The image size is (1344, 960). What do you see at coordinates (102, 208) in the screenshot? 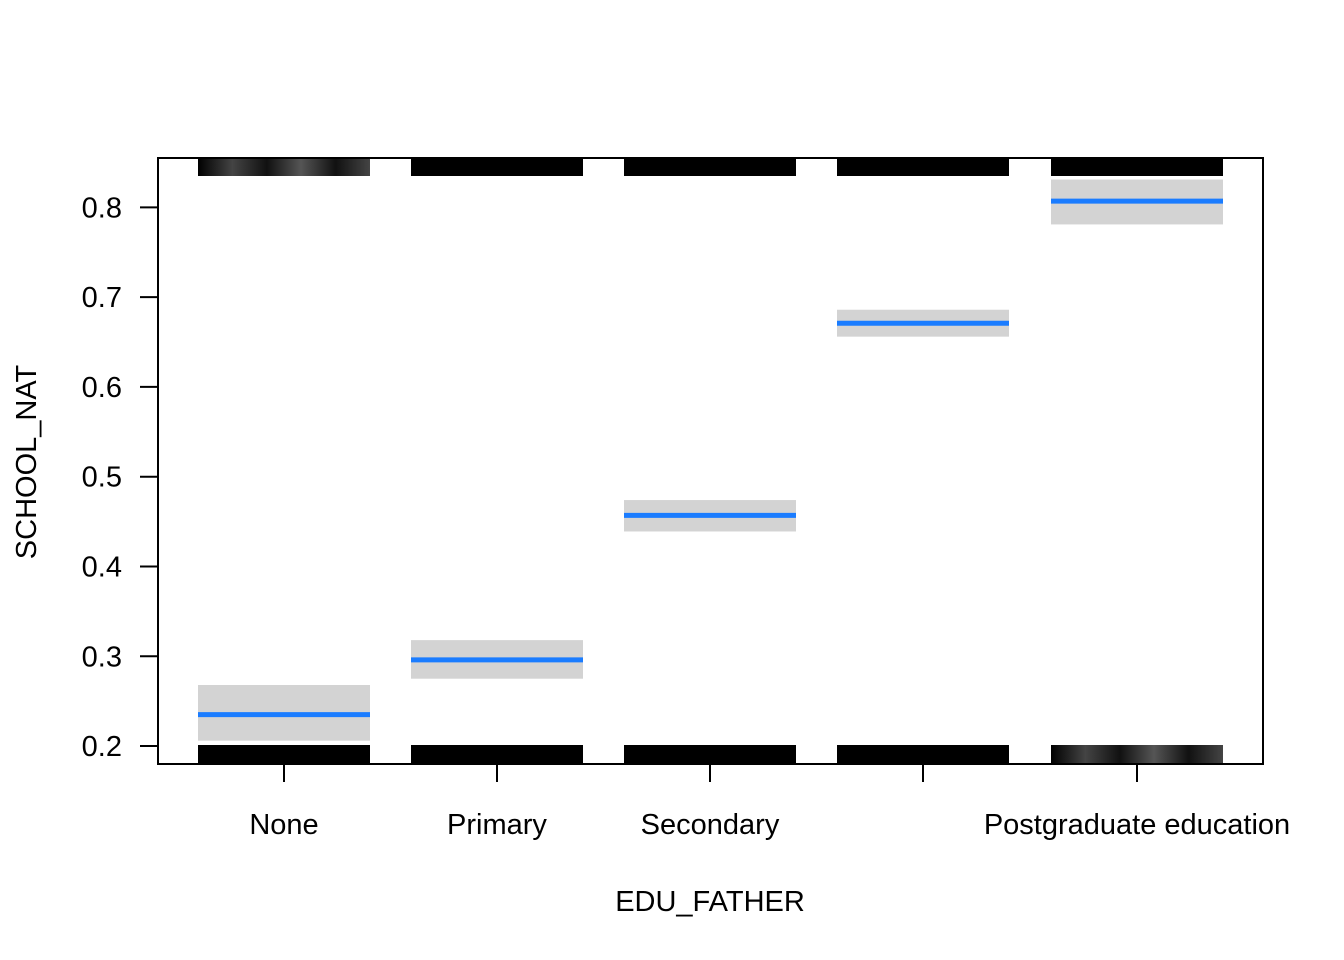
I see `y-tick-label: 0.8` at bounding box center [102, 208].